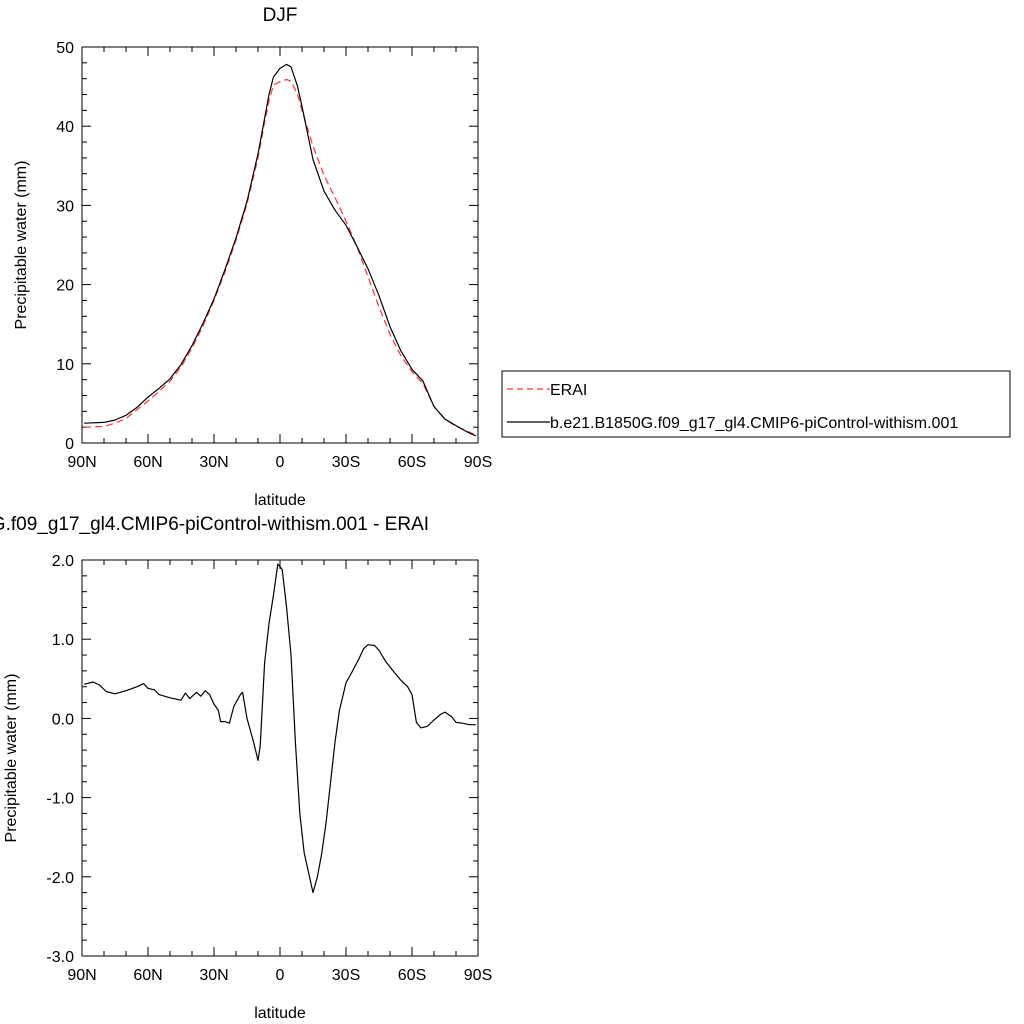  What do you see at coordinates (280, 15) in the screenshot?
I see `top-plot-title: DJF` at bounding box center [280, 15].